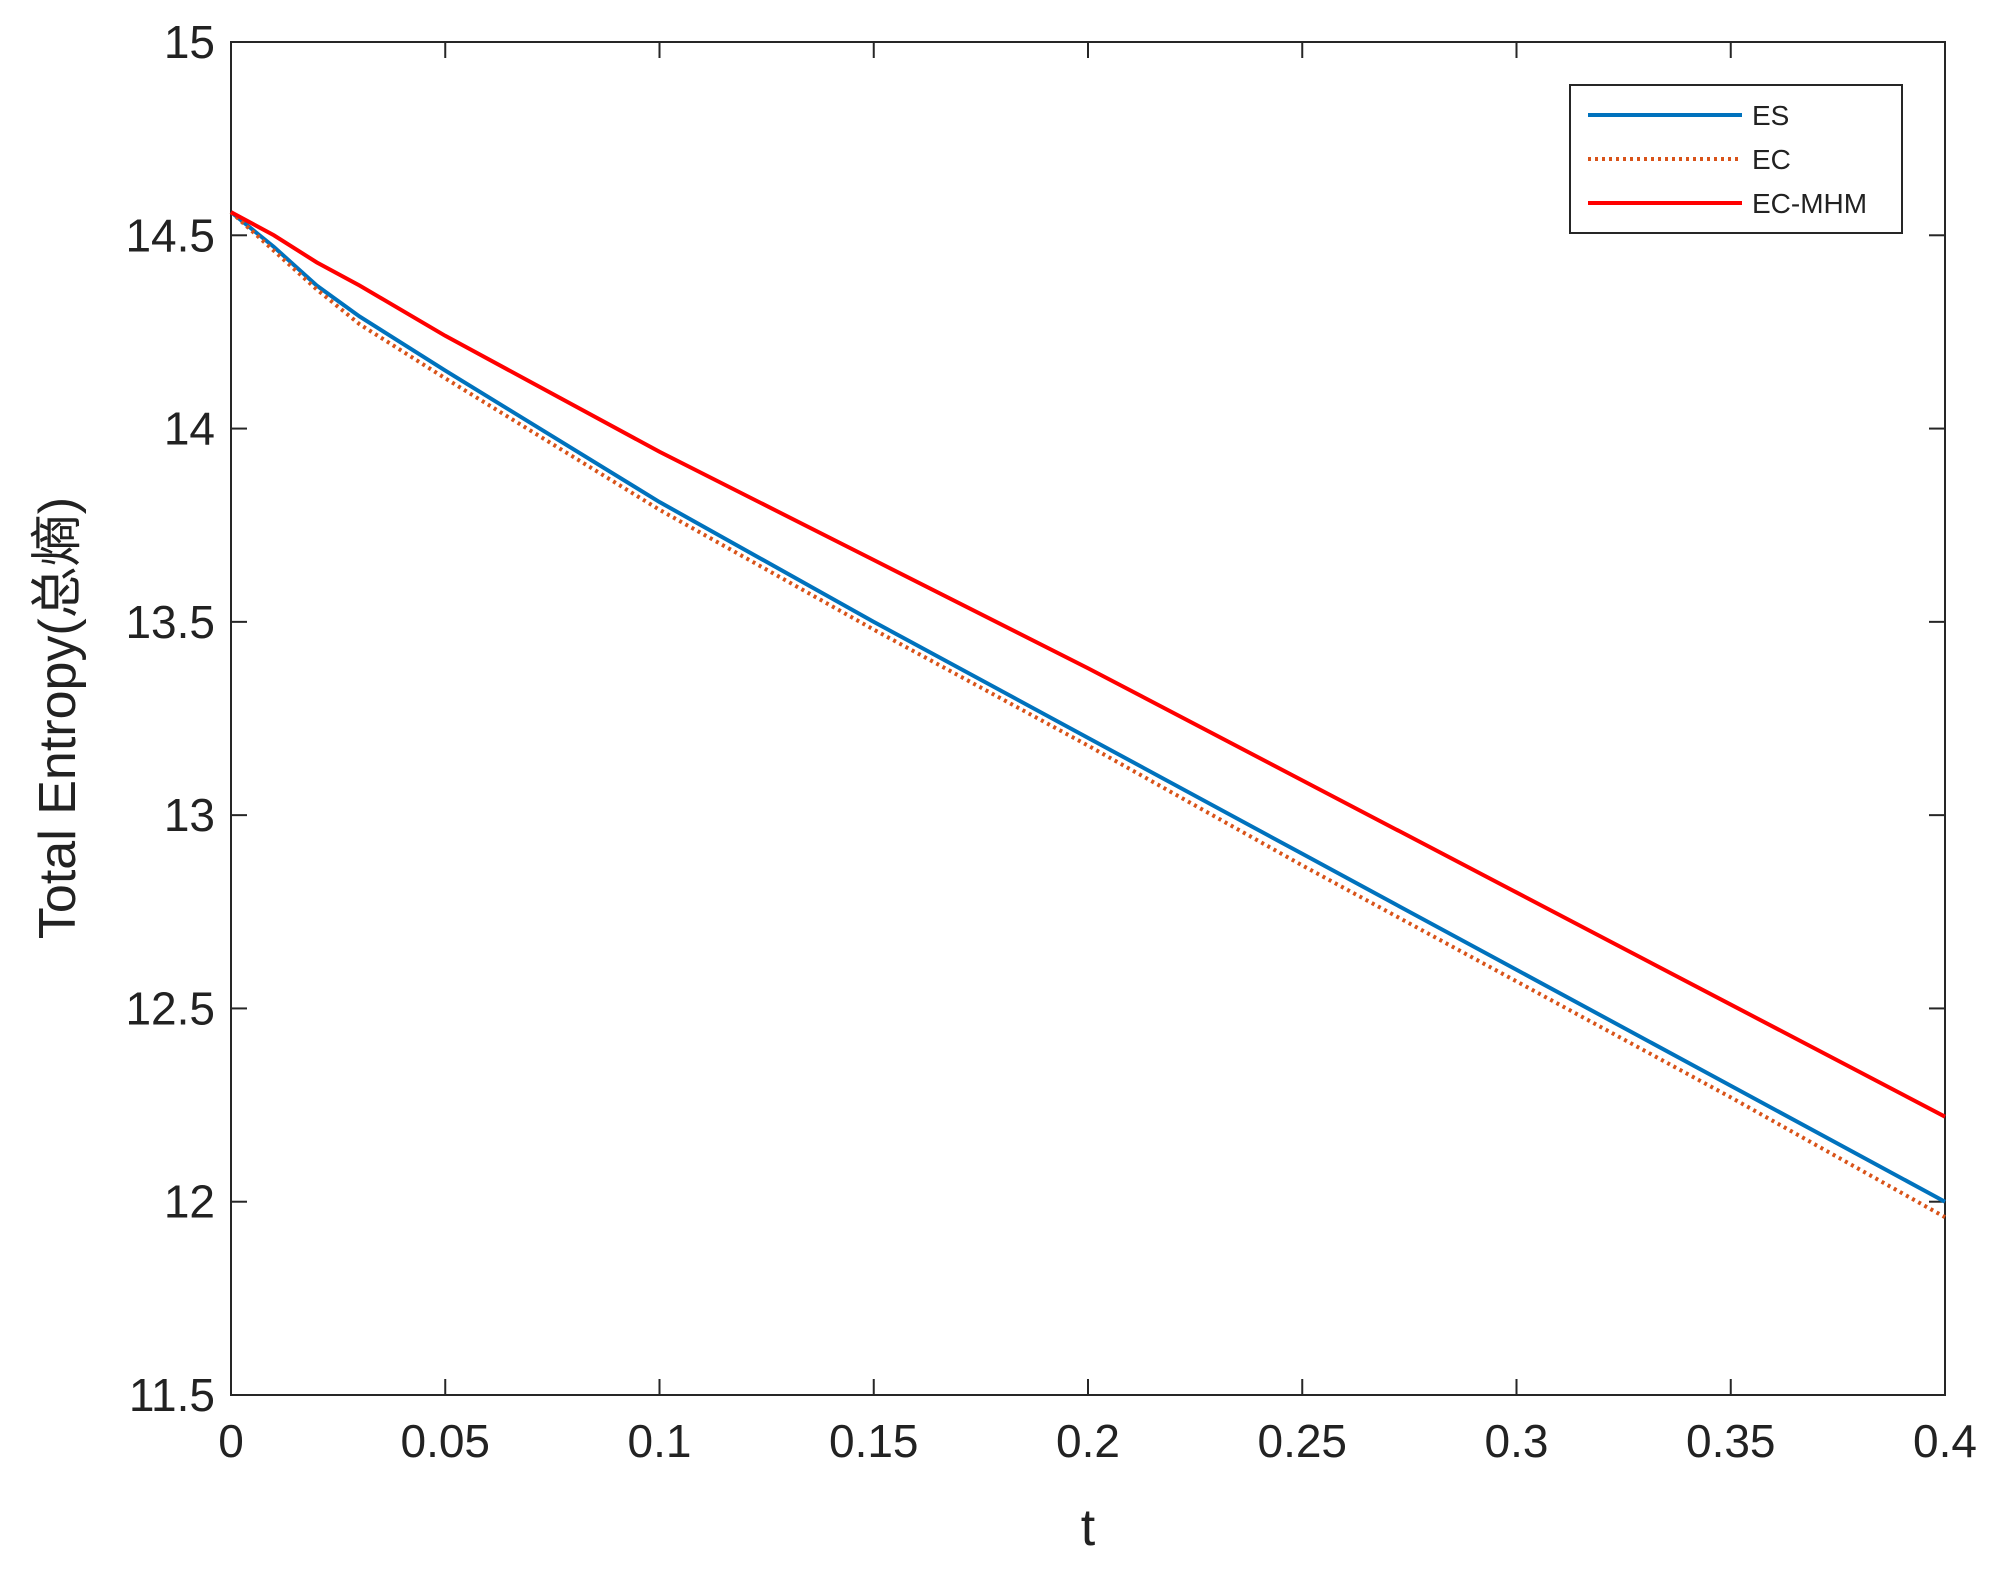 The height and width of the screenshot is (1586, 2000). What do you see at coordinates (189, 1202) in the screenshot?
I see `y-tick-label: 12` at bounding box center [189, 1202].